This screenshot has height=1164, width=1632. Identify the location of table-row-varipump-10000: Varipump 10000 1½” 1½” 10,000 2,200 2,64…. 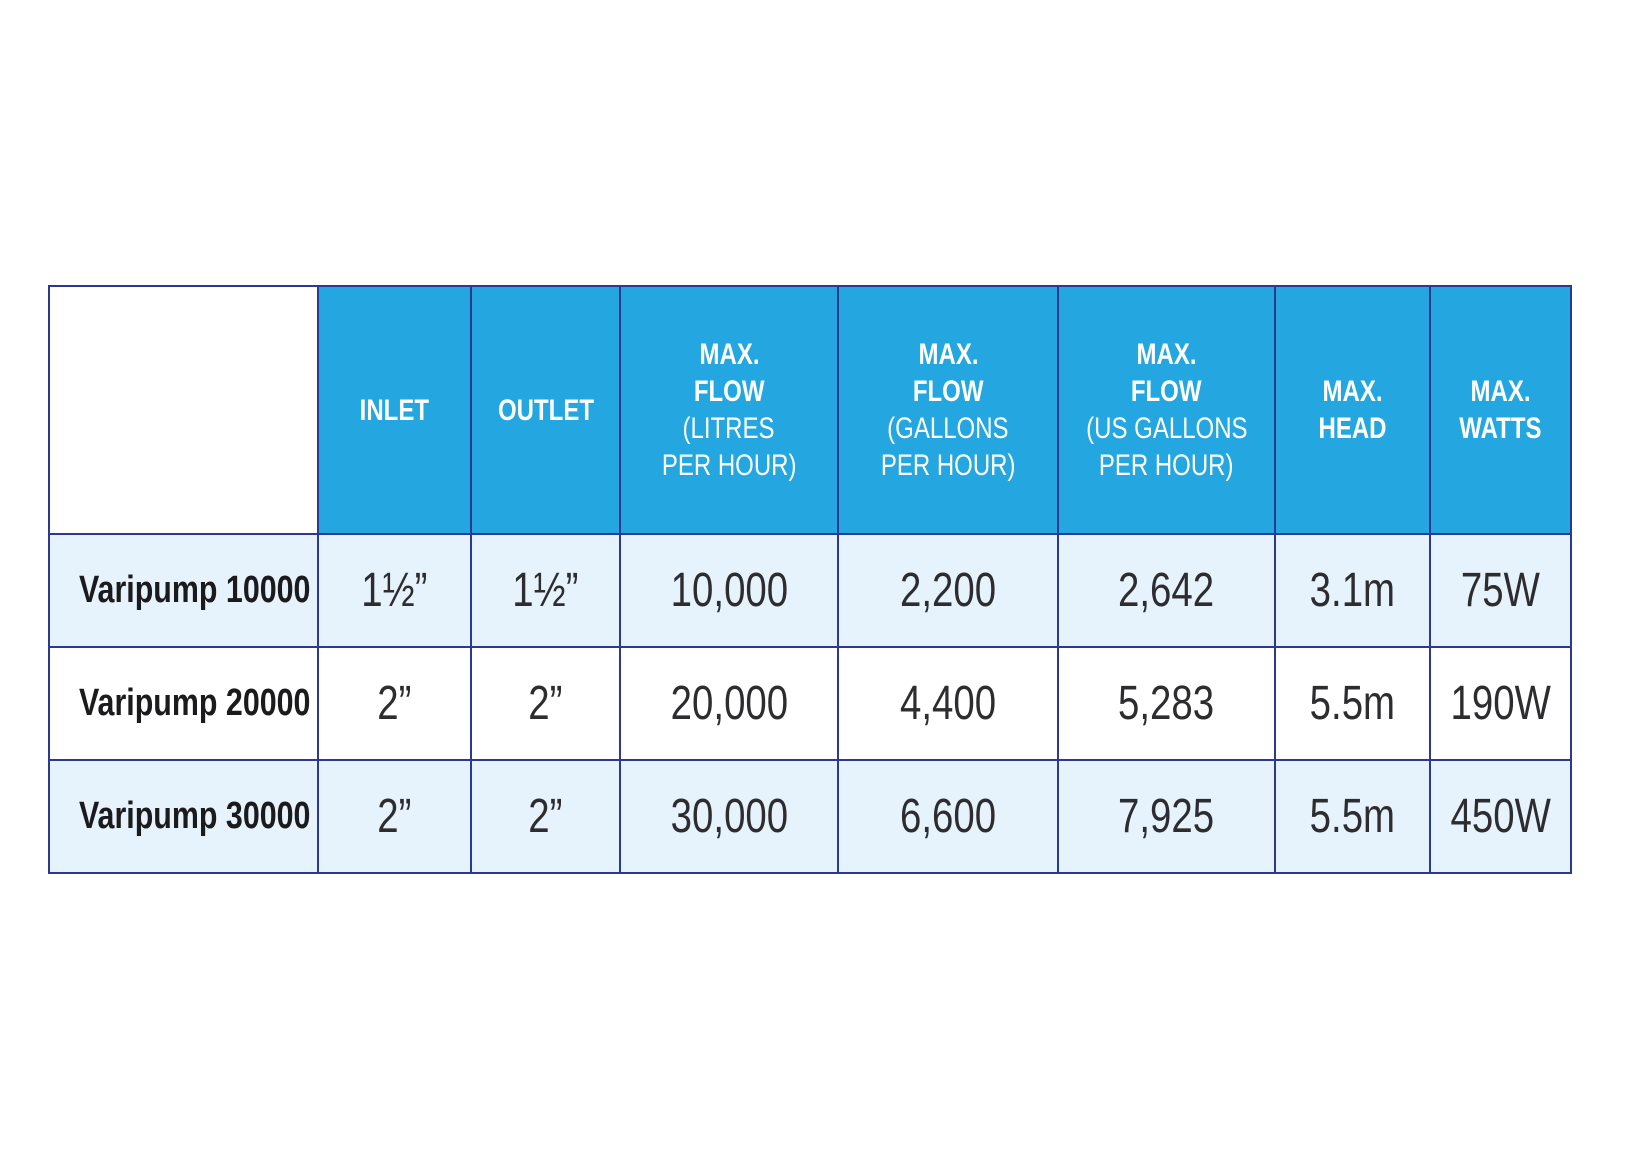
(810, 590).